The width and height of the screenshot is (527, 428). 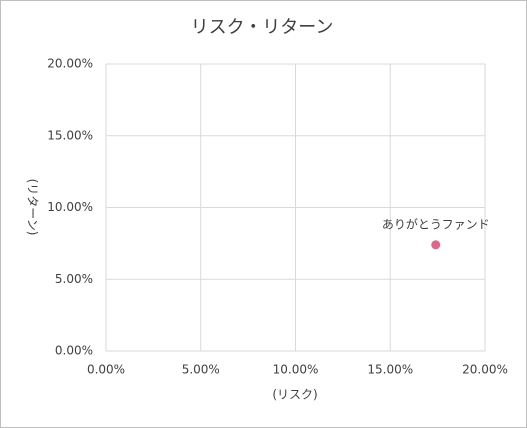 I want to click on y-tick-label: 5.00%, so click(x=74, y=279).